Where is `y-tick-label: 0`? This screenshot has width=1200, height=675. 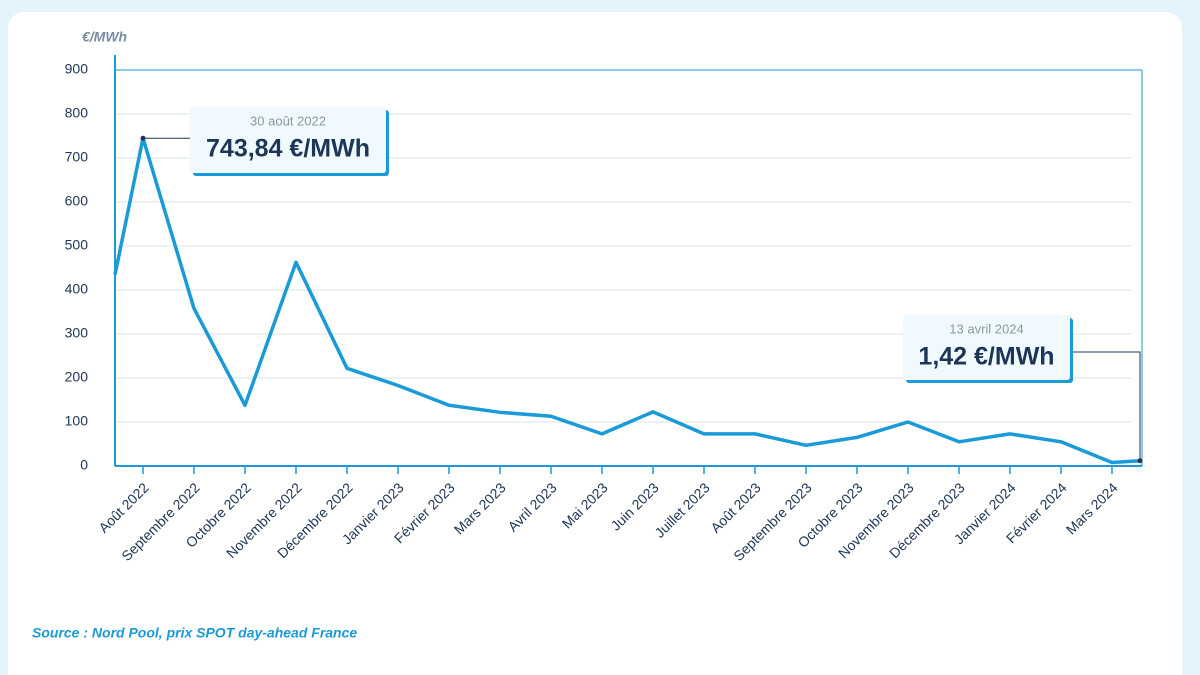 y-tick-label: 0 is located at coordinates (84, 465).